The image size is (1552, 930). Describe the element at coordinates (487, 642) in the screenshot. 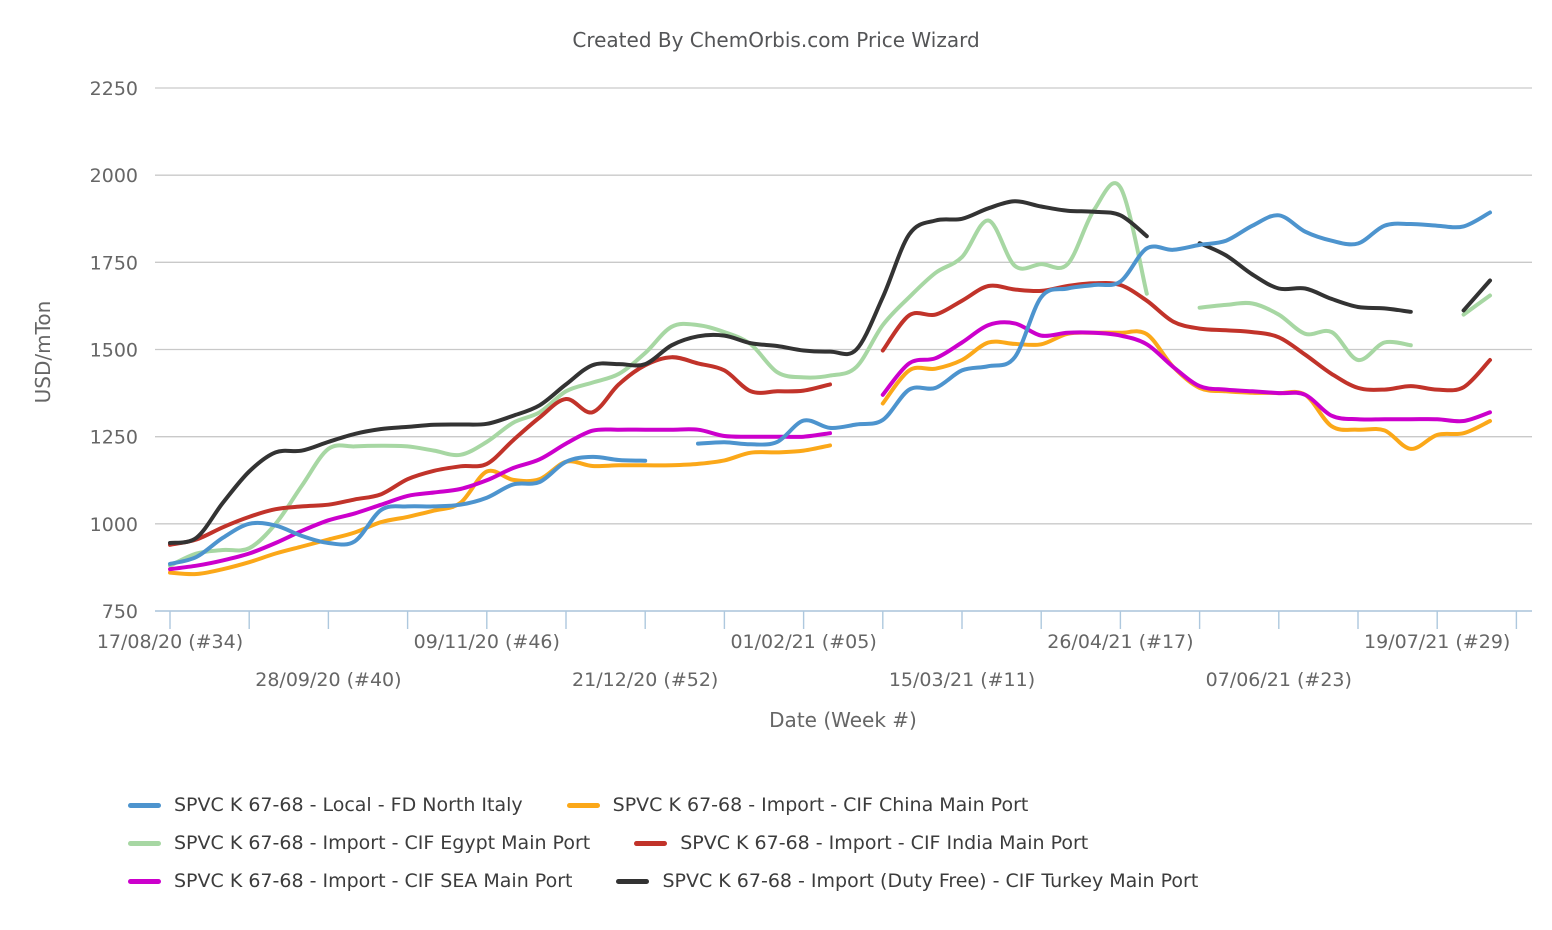

I see `x-tick-label: 09/11/20 (#46)` at that location.